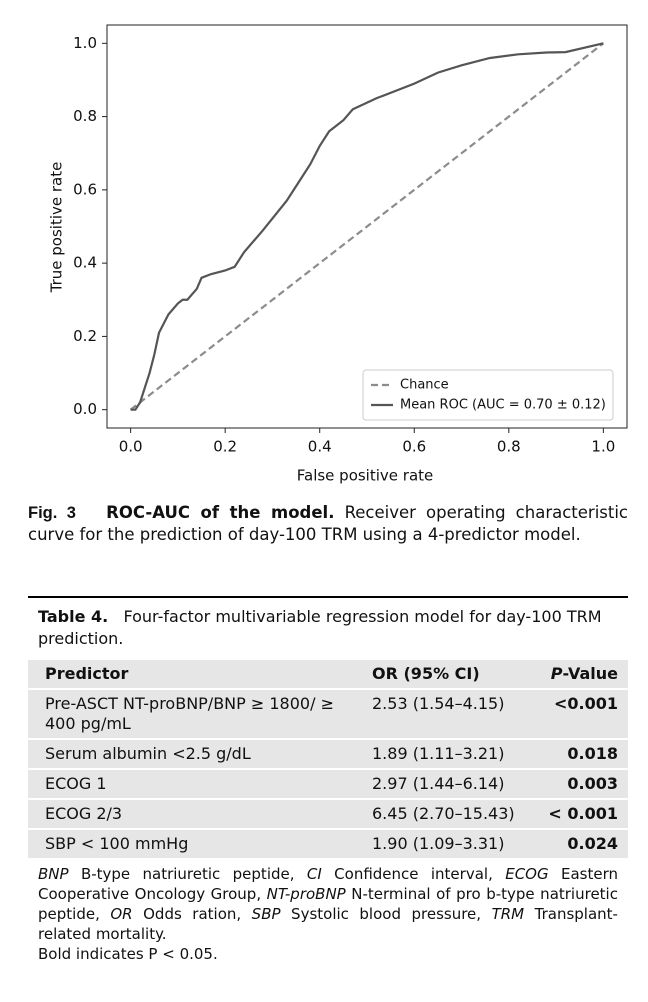 The width and height of the screenshot is (648, 1002). Describe the element at coordinates (85, 409) in the screenshot. I see `y-tick-label: 0.0` at that location.